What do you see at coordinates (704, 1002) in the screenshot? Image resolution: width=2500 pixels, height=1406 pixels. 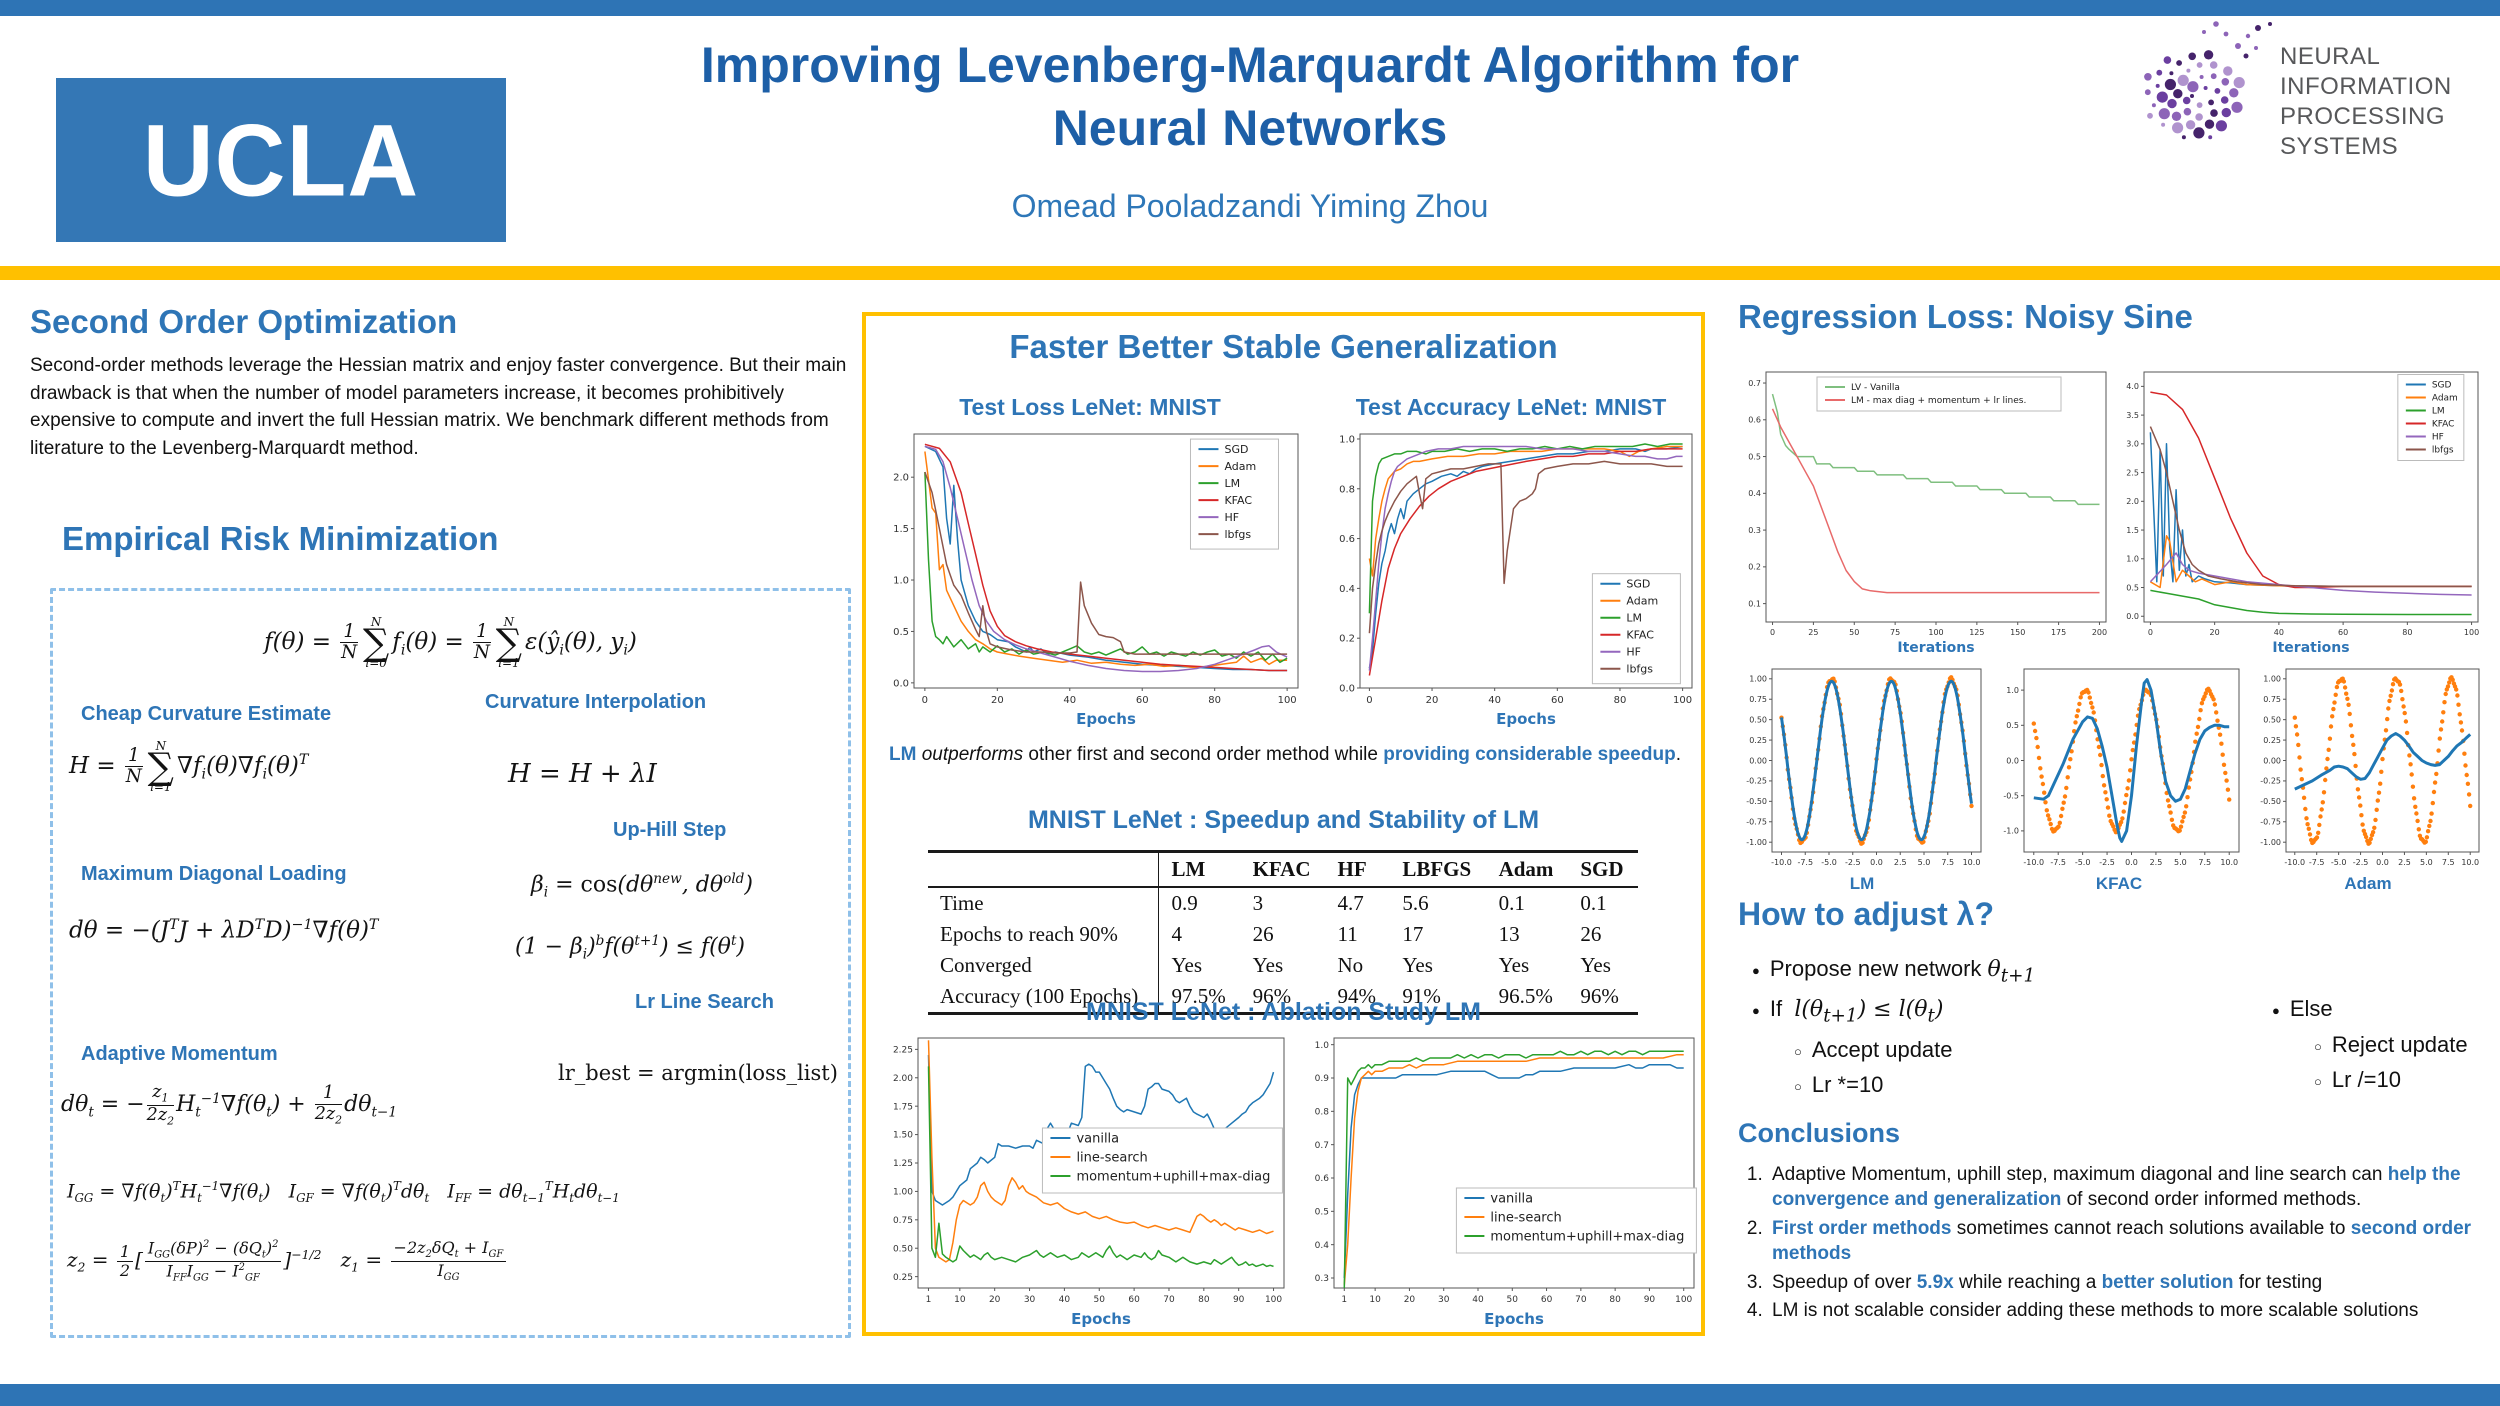 I see `label-lr-line-search: Lr Line Search` at bounding box center [704, 1002].